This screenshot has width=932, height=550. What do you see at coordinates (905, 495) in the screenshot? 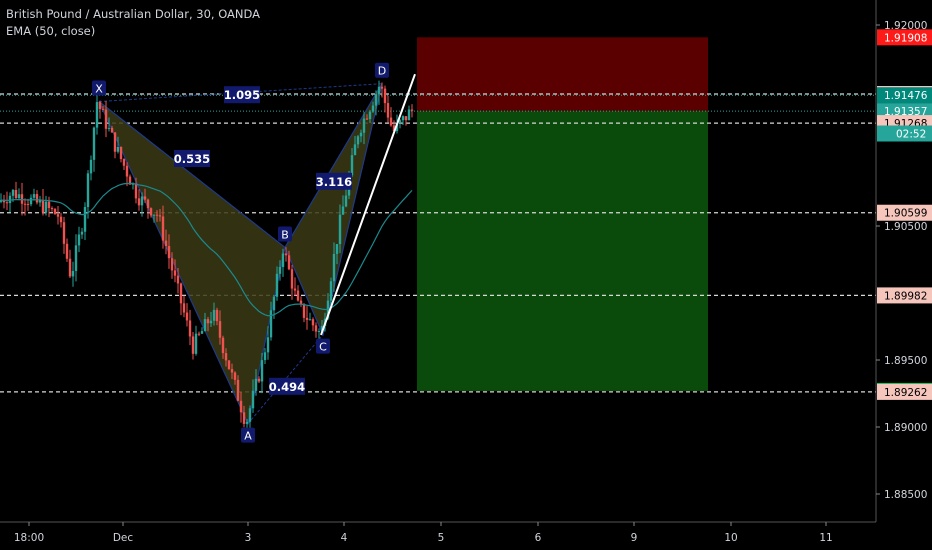
I see `price-tick-label: 1.88500` at bounding box center [905, 495].